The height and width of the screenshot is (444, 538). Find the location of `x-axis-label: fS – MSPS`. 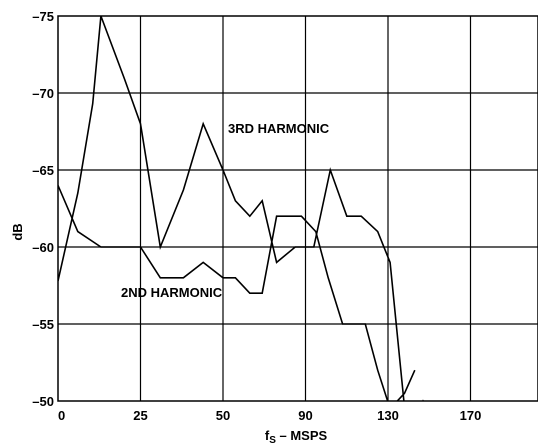

x-axis-label: fS – MSPS is located at coordinates (296, 436).